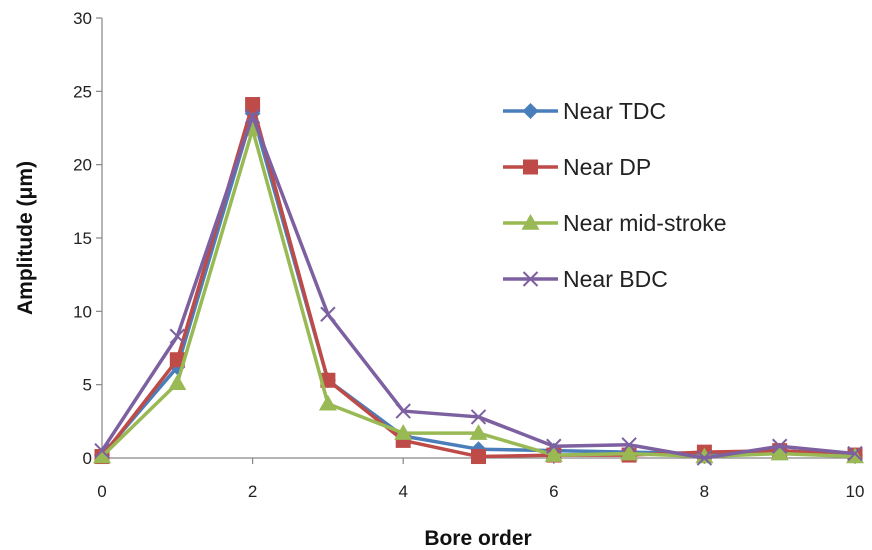 The height and width of the screenshot is (550, 872). What do you see at coordinates (704, 491) in the screenshot?
I see `x-tick-label: 8` at bounding box center [704, 491].